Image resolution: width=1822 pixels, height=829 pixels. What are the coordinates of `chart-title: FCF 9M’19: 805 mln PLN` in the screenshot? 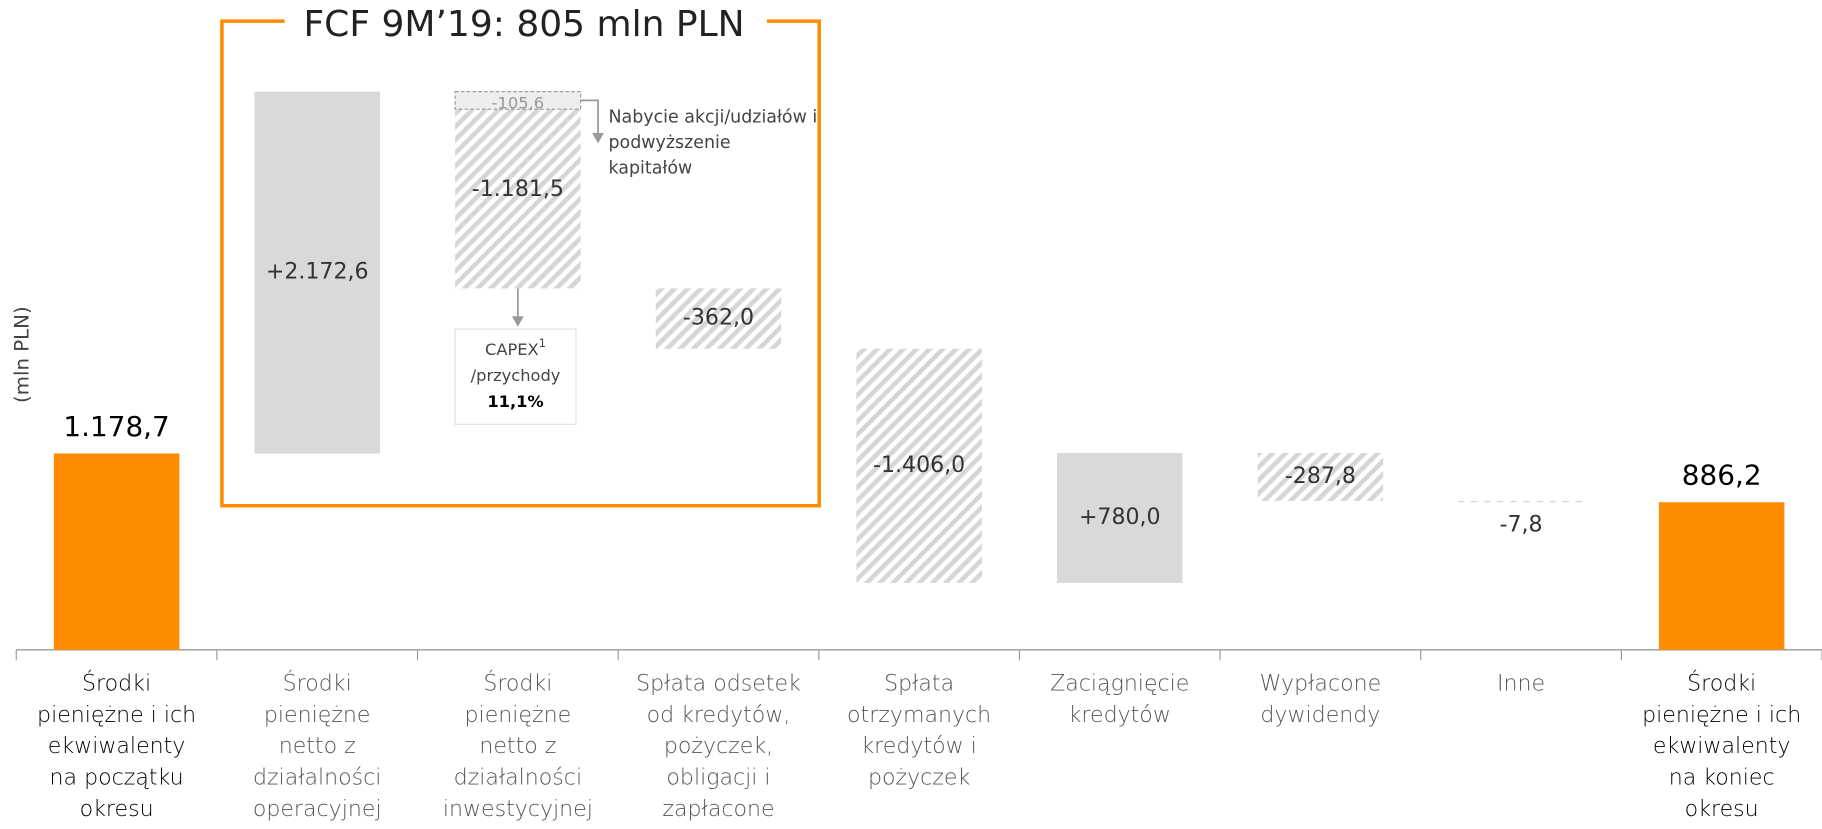 It's located at (523, 24).